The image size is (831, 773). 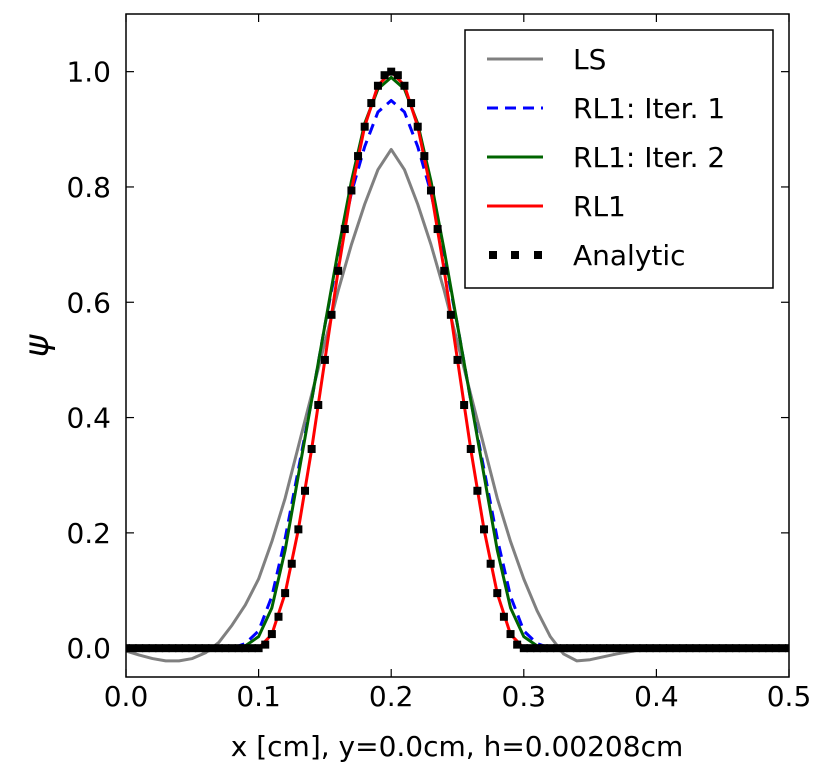 I want to click on x-tick-label: 0.2, so click(x=391, y=696).